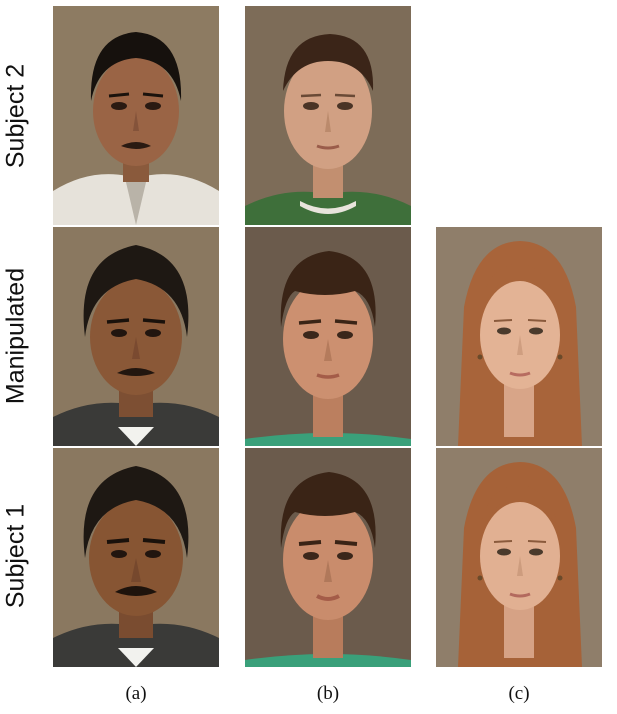 The width and height of the screenshot is (617, 714). I want to click on column-caption-a: (a), so click(136, 693).